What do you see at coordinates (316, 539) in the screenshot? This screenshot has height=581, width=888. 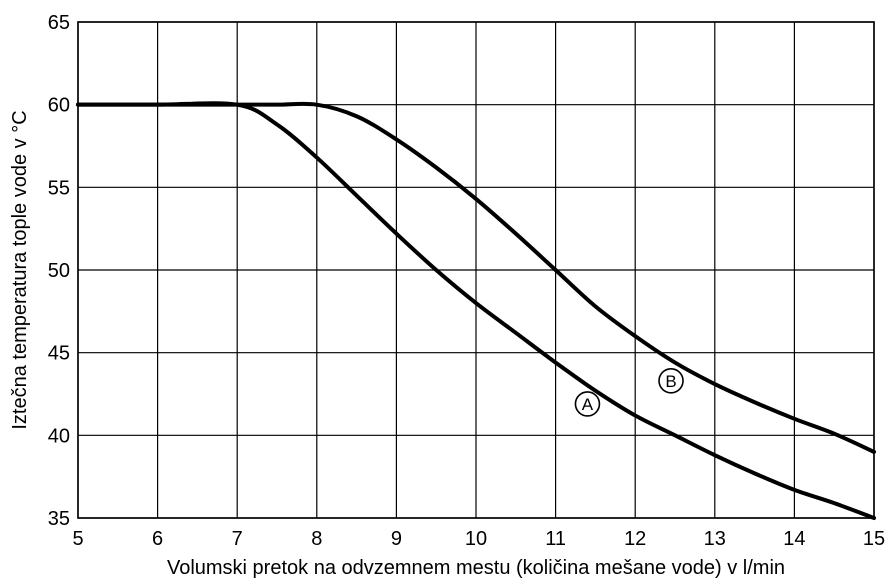 I see `x-tick-label: 8` at bounding box center [316, 539].